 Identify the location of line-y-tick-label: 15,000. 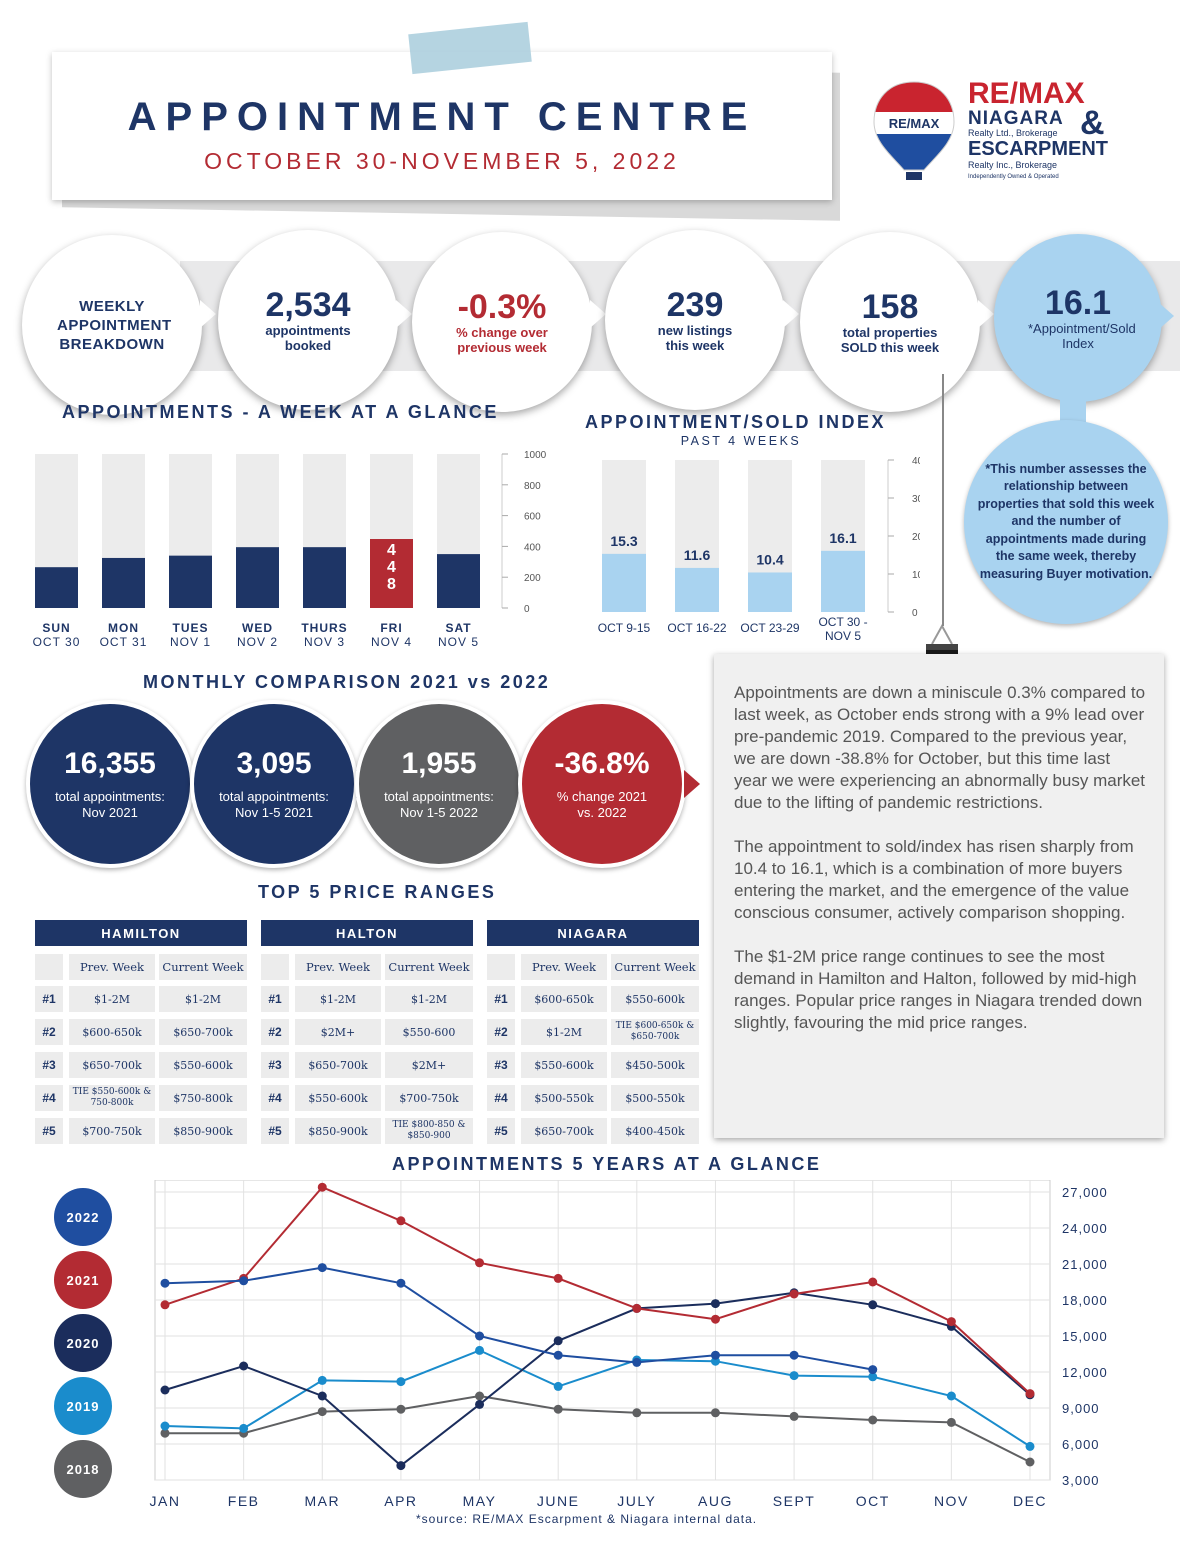
(1085, 1336).